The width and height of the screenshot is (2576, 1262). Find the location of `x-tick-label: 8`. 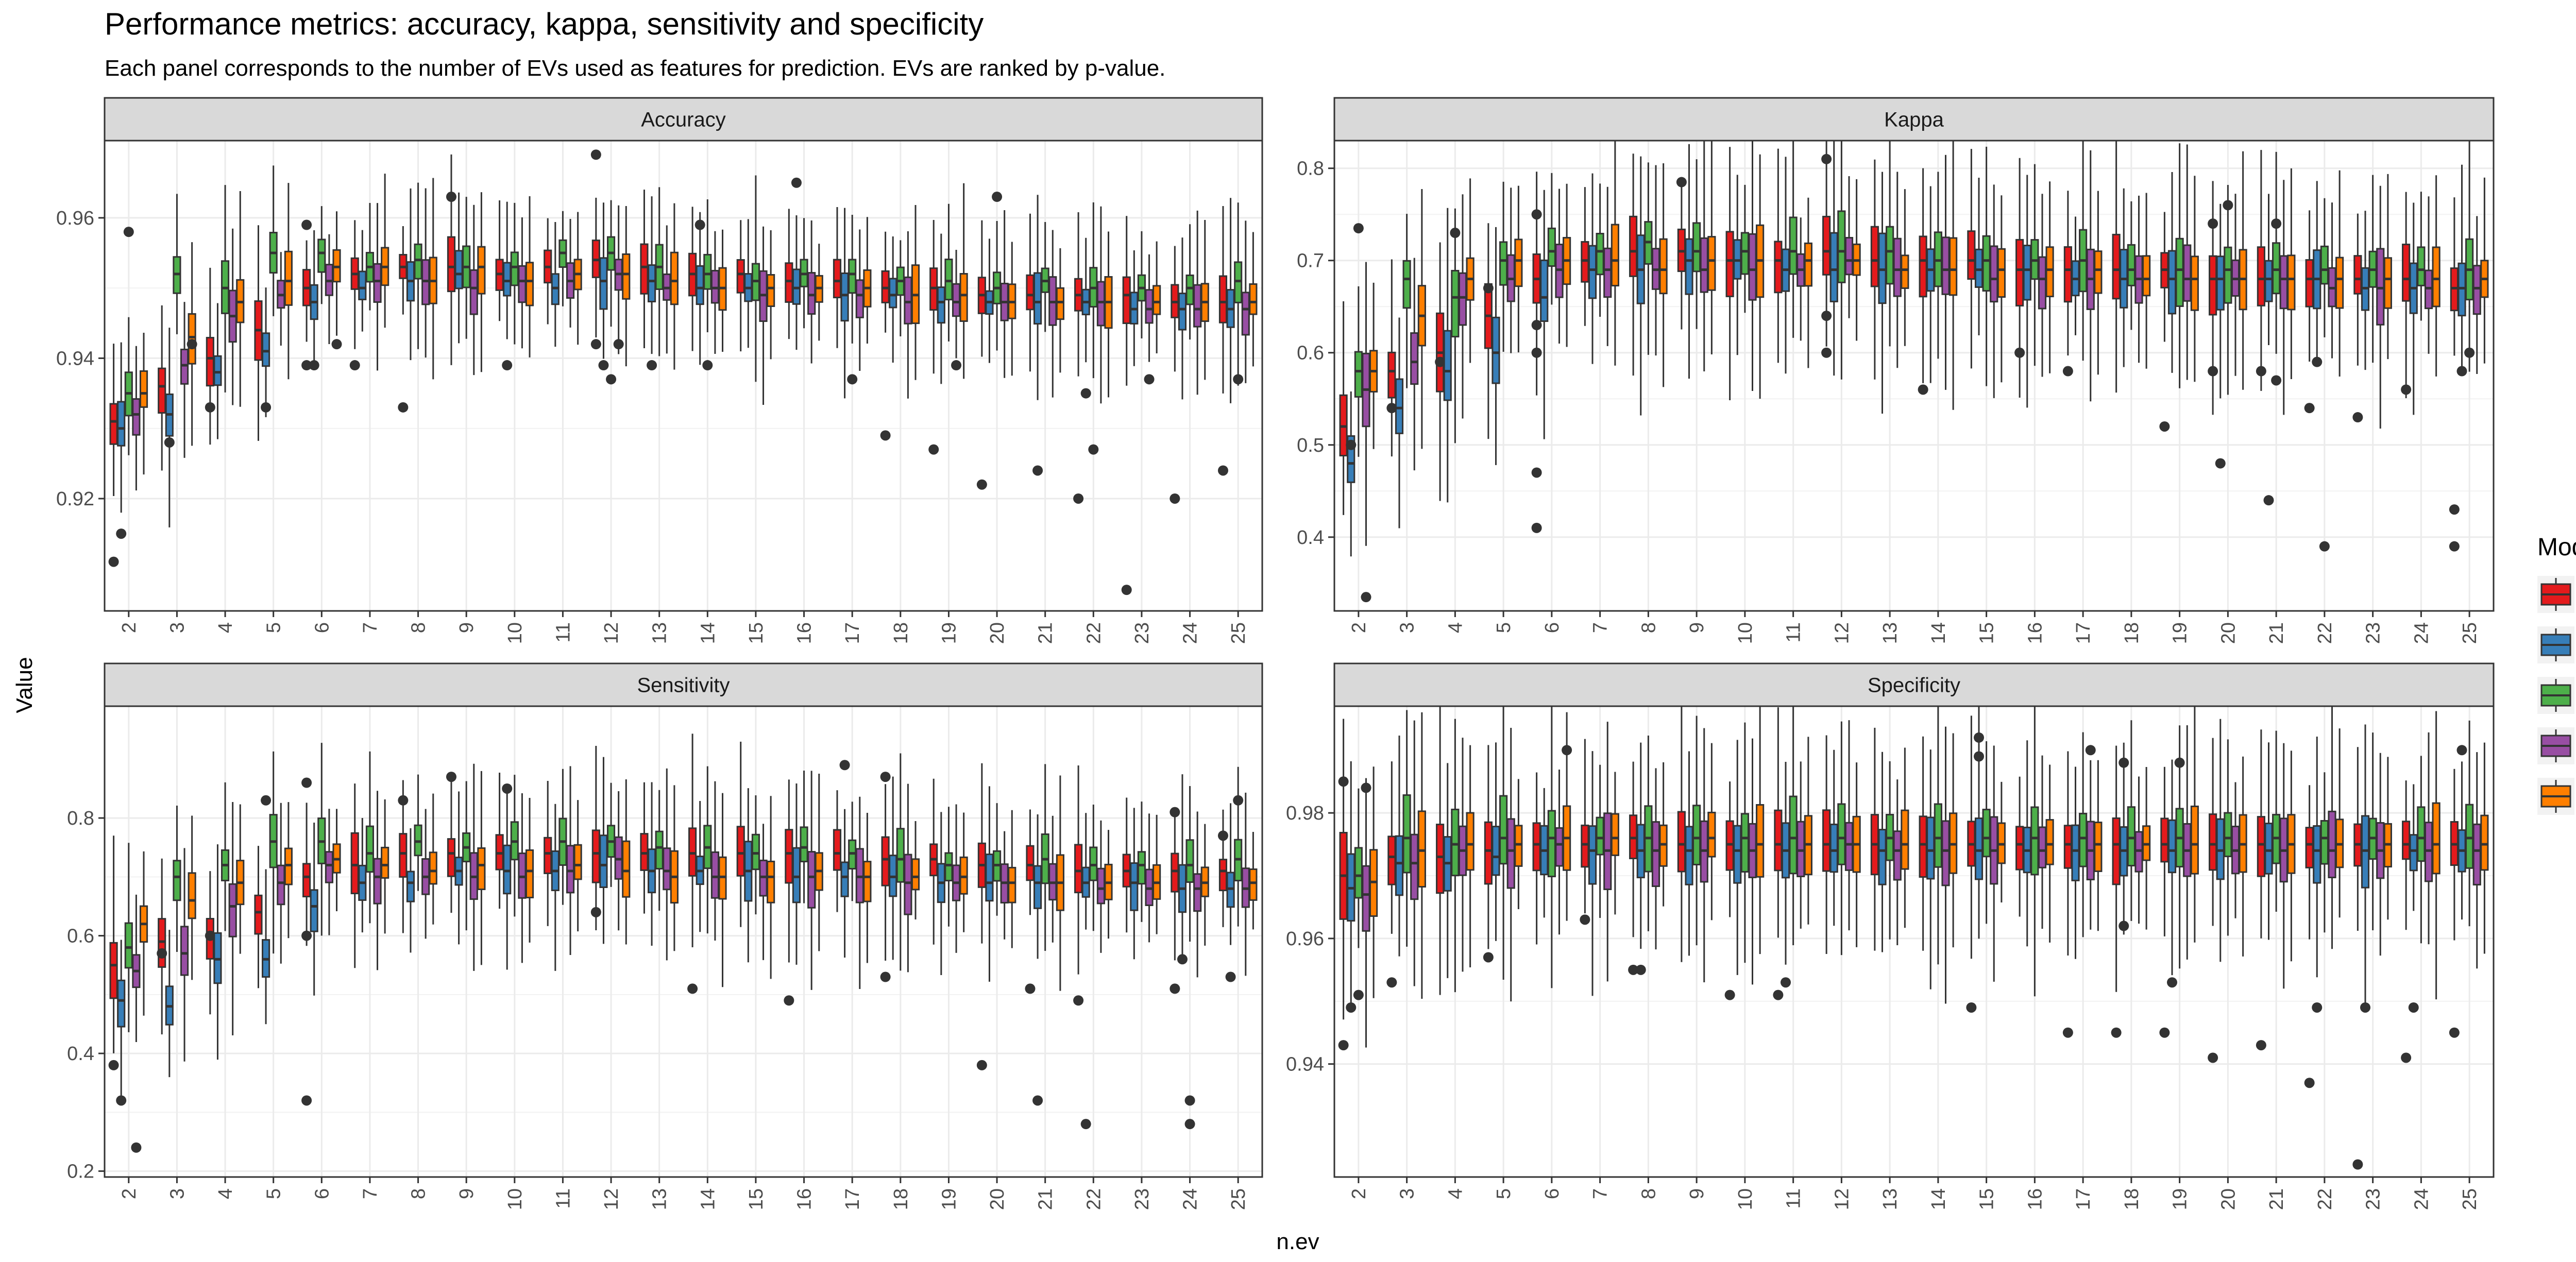

x-tick-label: 8 is located at coordinates (1648, 1193).